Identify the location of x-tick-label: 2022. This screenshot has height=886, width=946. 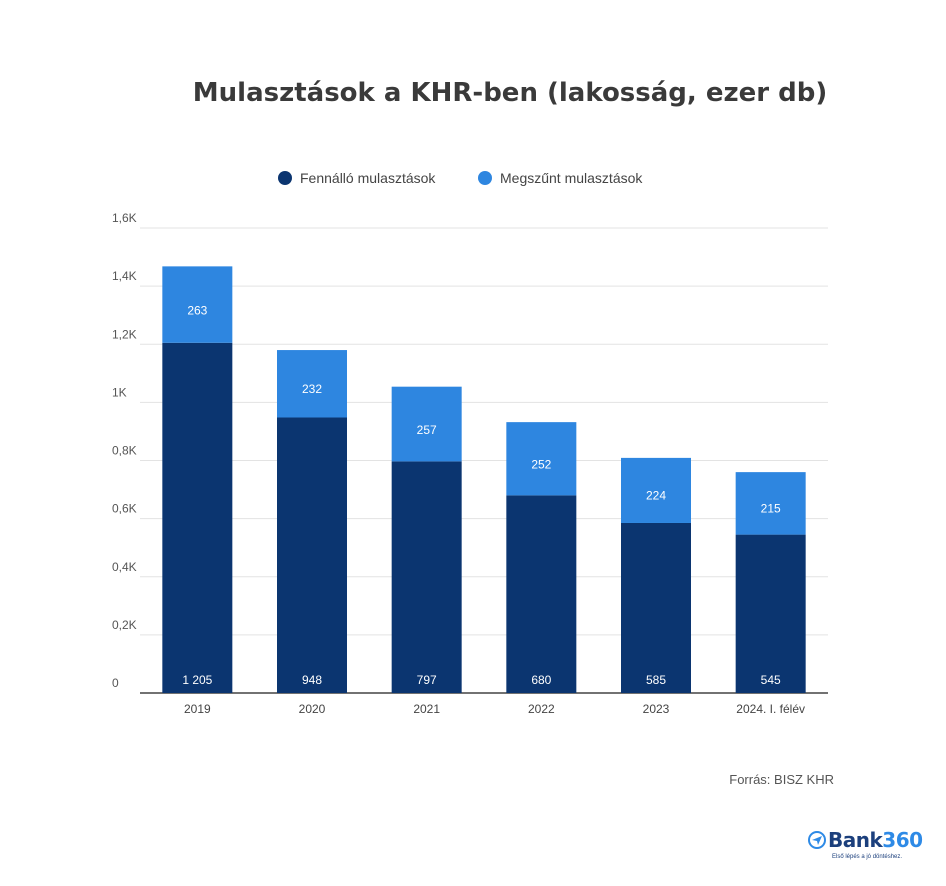
(541, 709).